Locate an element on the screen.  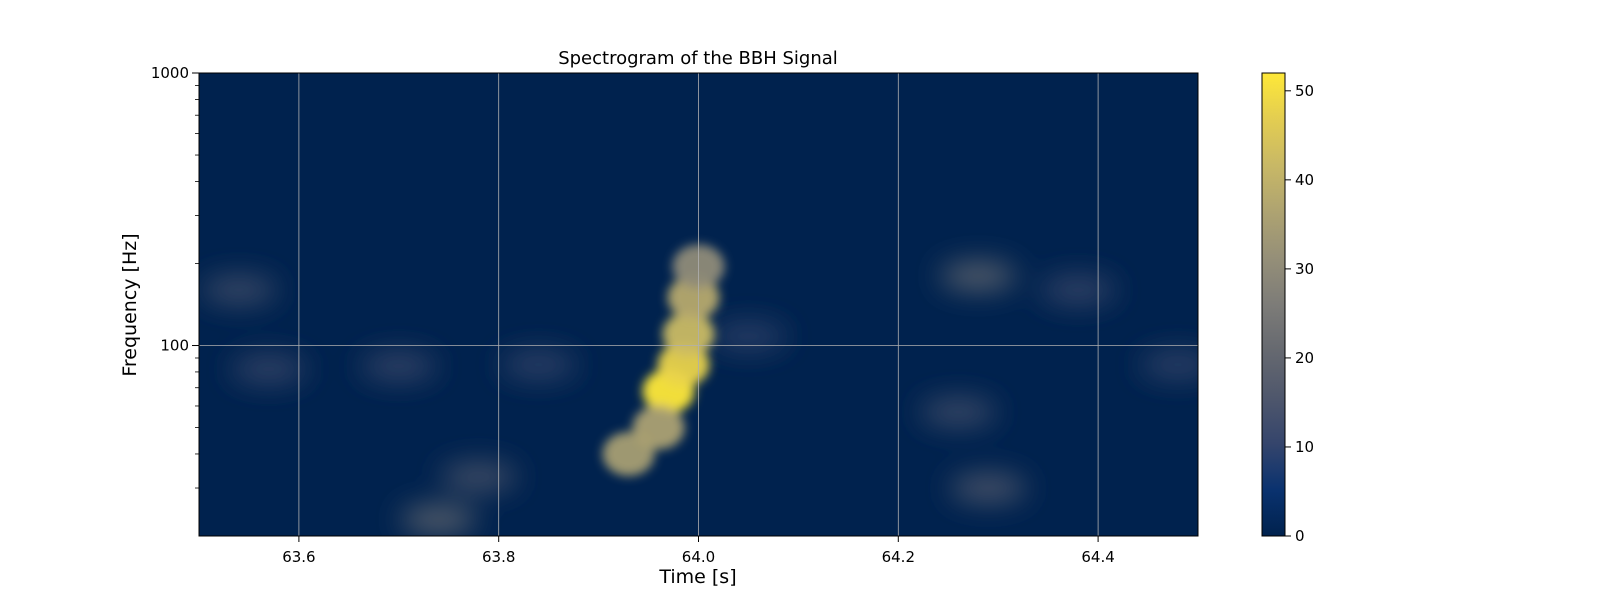
x-axis-ticks: 63.6 63.8 64.0 64.2 64.4 is located at coordinates (698, 551).